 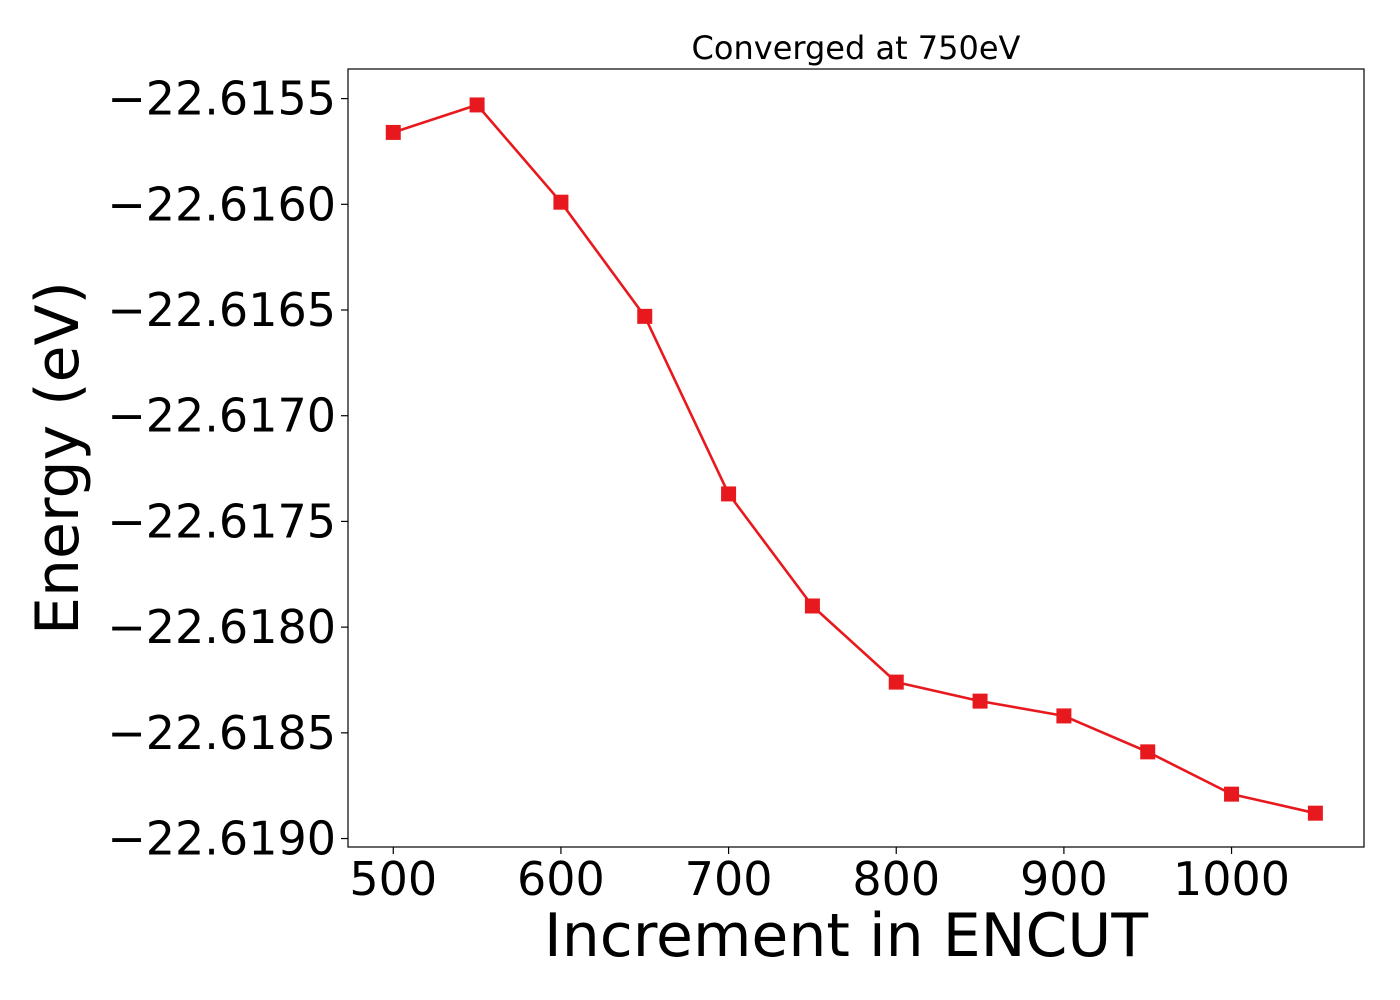 I want to click on y-tick-label: −22.6175, so click(x=221, y=521).